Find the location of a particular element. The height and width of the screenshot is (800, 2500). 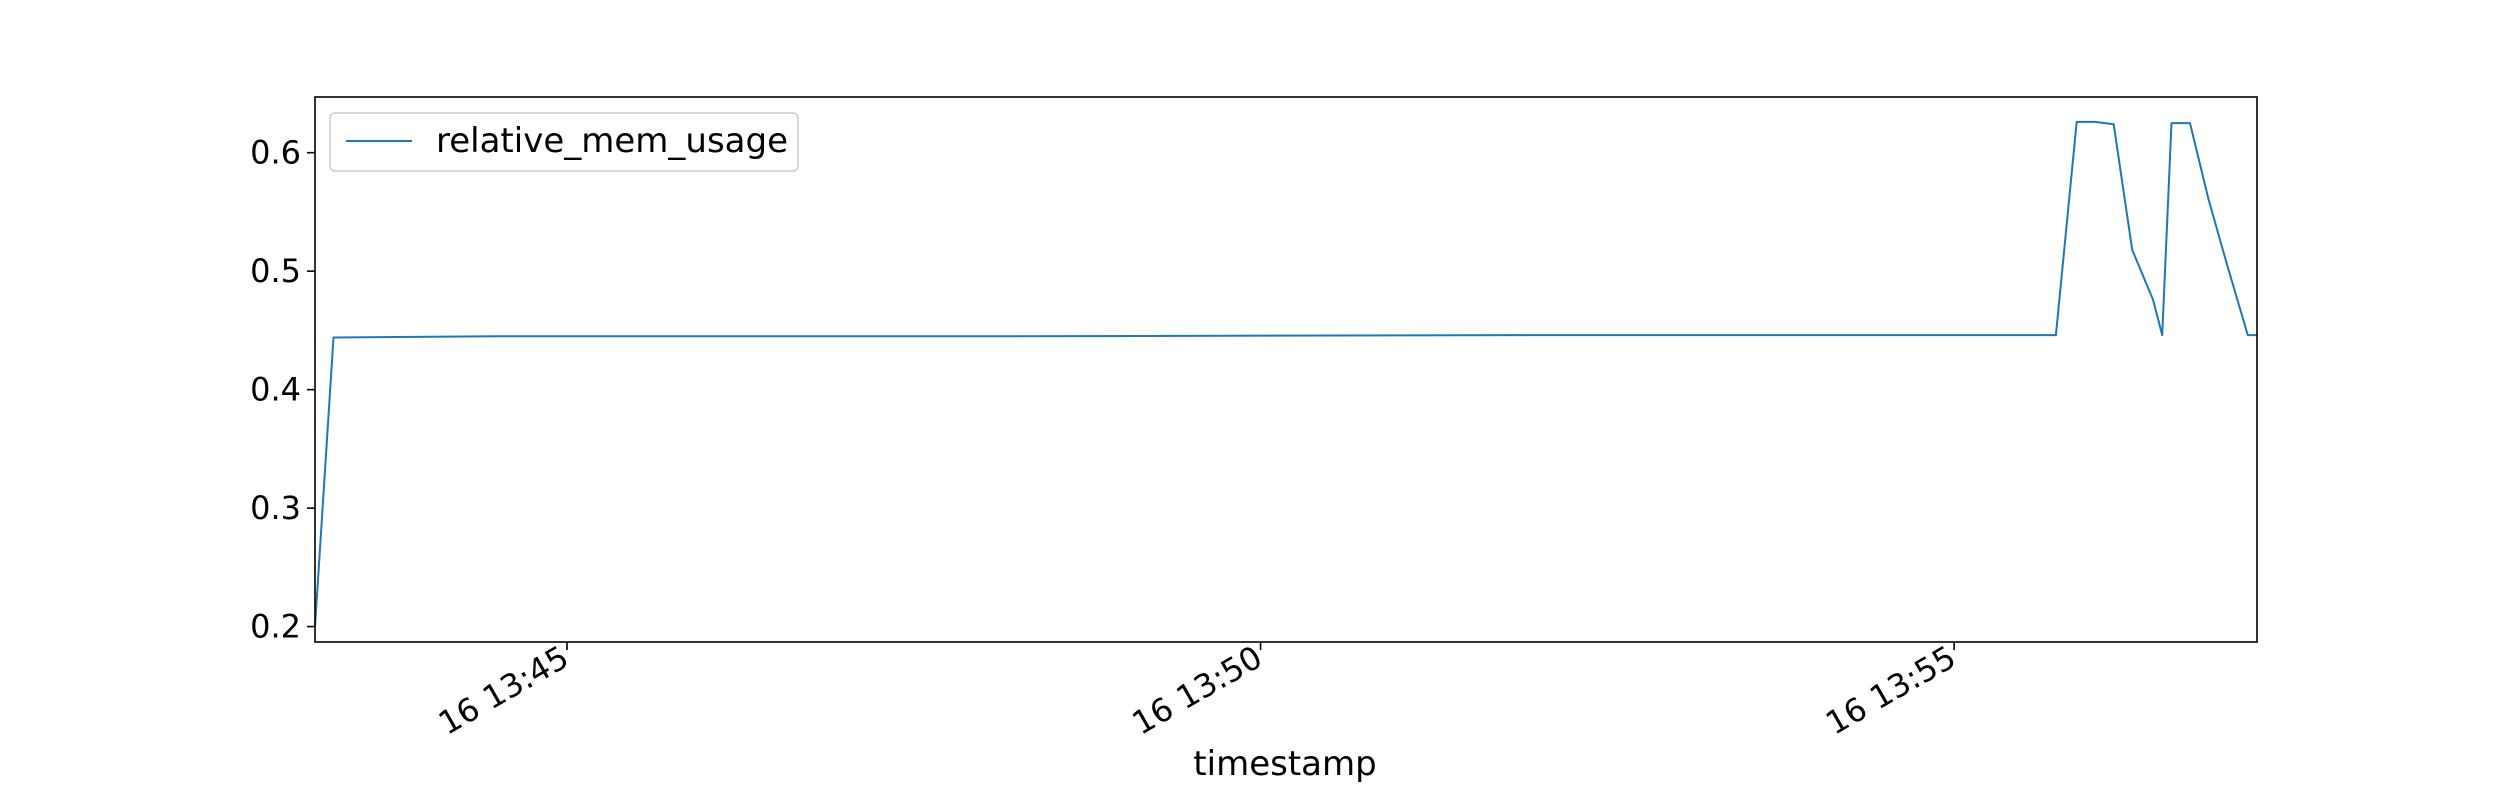

x-axis-label: timestamp is located at coordinates (1284, 764).